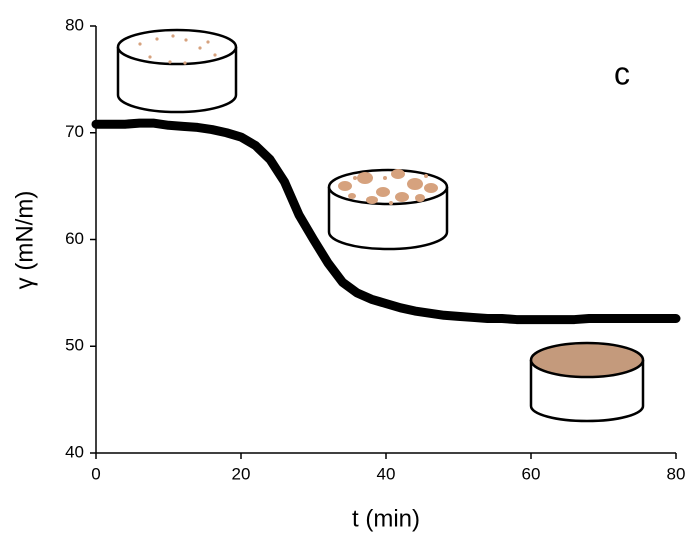 This screenshot has height=537, width=688. Describe the element at coordinates (676, 473) in the screenshot. I see `x-tick-label: 80` at that location.